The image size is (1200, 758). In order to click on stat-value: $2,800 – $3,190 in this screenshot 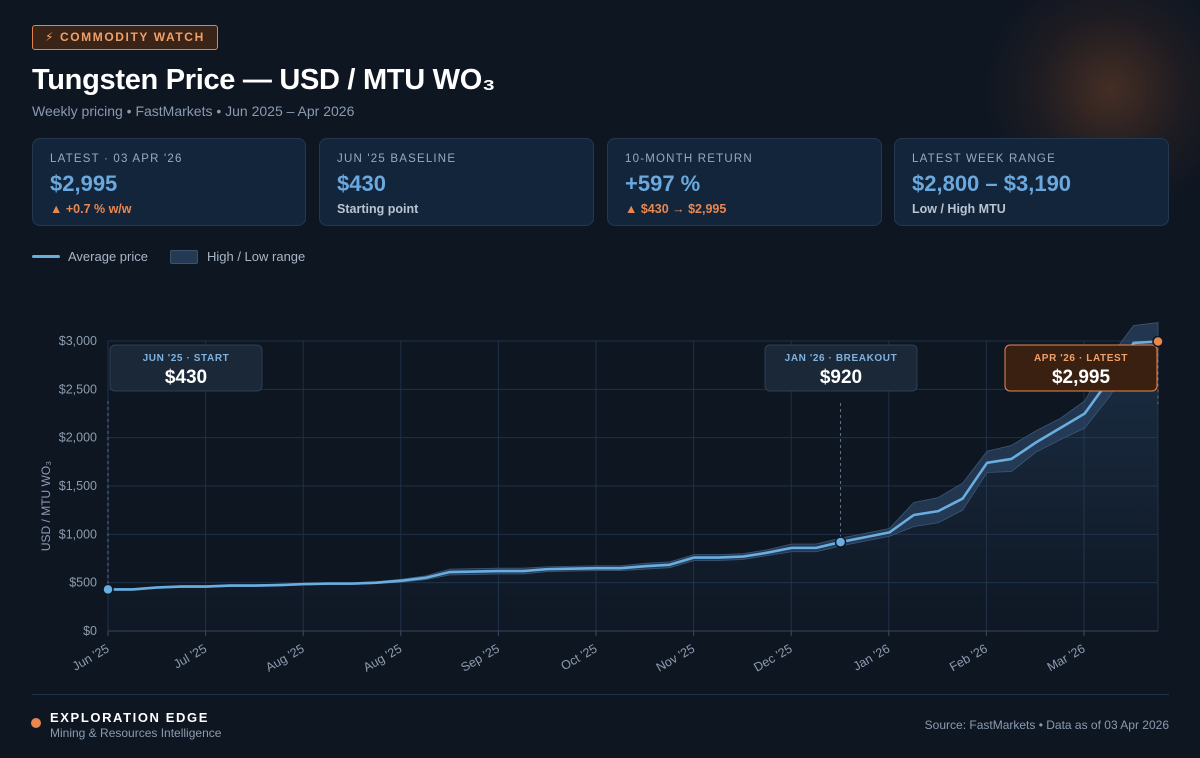, I will do `click(992, 183)`.